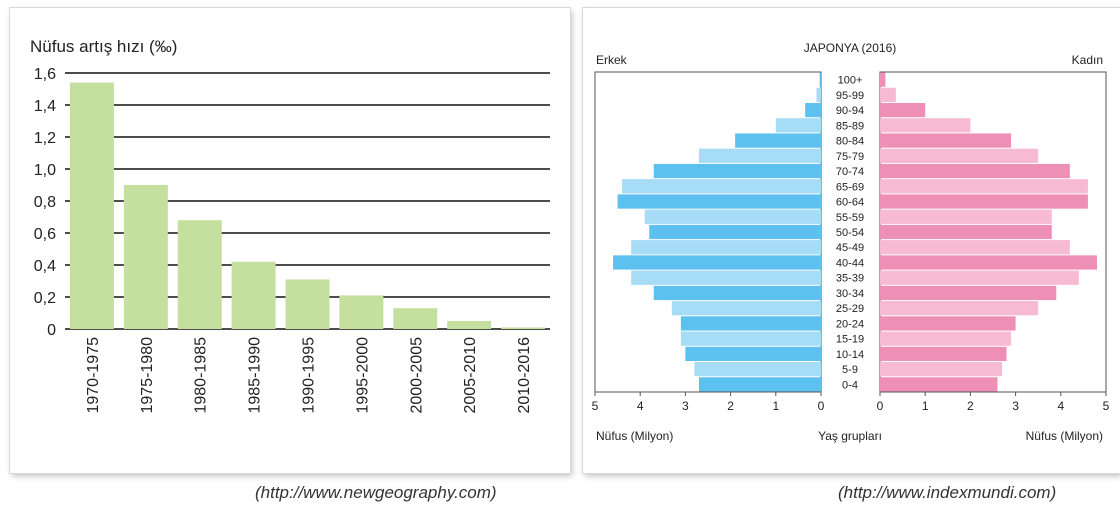 Image resolution: width=1120 pixels, height=510 pixels. What do you see at coordinates (201, 375) in the screenshot?
I see `x-tick-label: 1980-1985` at bounding box center [201, 375].